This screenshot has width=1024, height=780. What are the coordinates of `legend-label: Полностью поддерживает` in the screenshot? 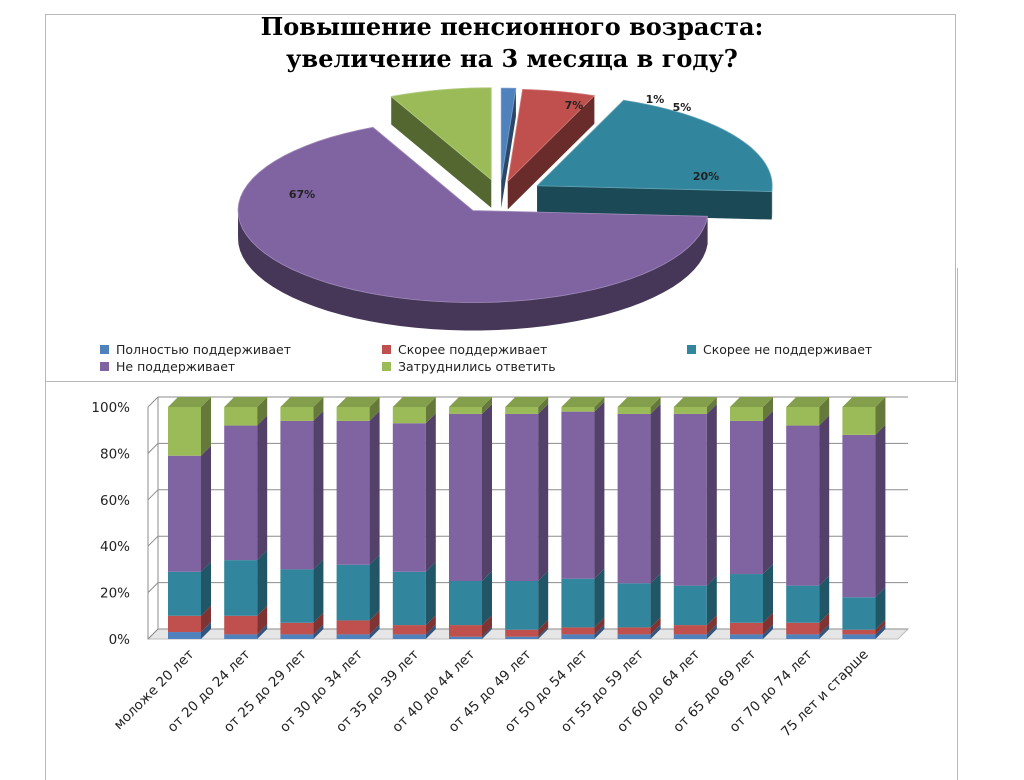 It's located at (203, 349).